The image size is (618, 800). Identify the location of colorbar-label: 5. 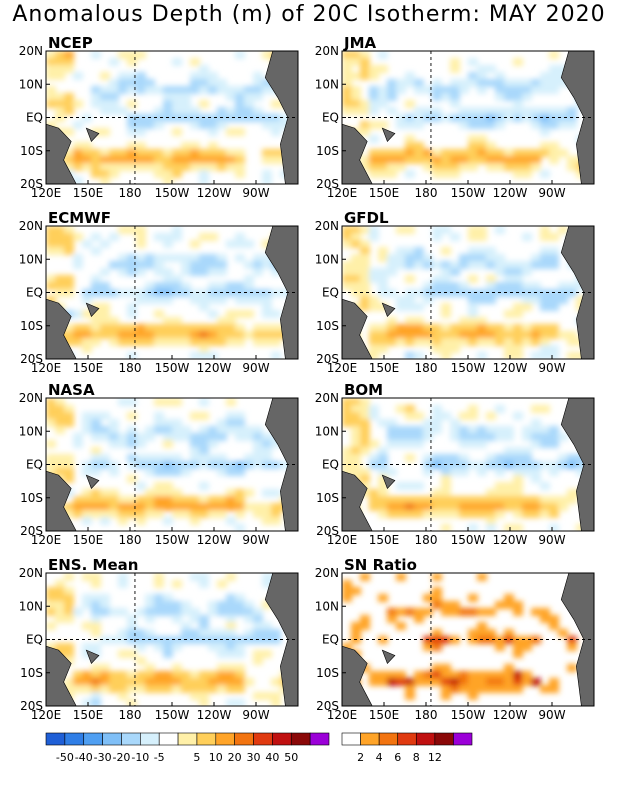
(196, 757).